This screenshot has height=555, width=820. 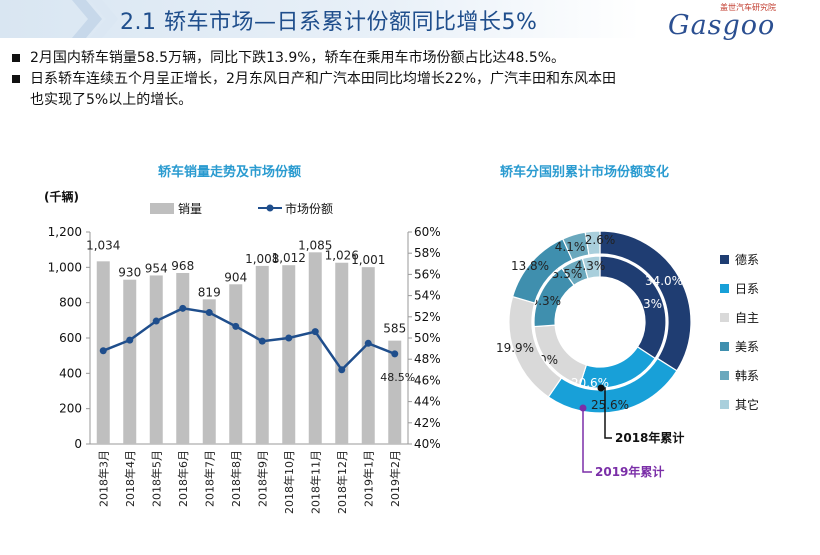 I want to click on annotation-leader-2019, so click(x=587, y=440).